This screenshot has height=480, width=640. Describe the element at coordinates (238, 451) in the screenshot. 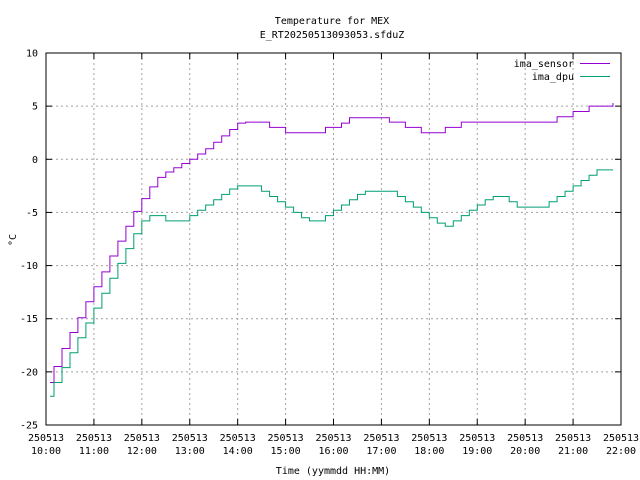

I see `x-tick-label-time: 14:00` at that location.